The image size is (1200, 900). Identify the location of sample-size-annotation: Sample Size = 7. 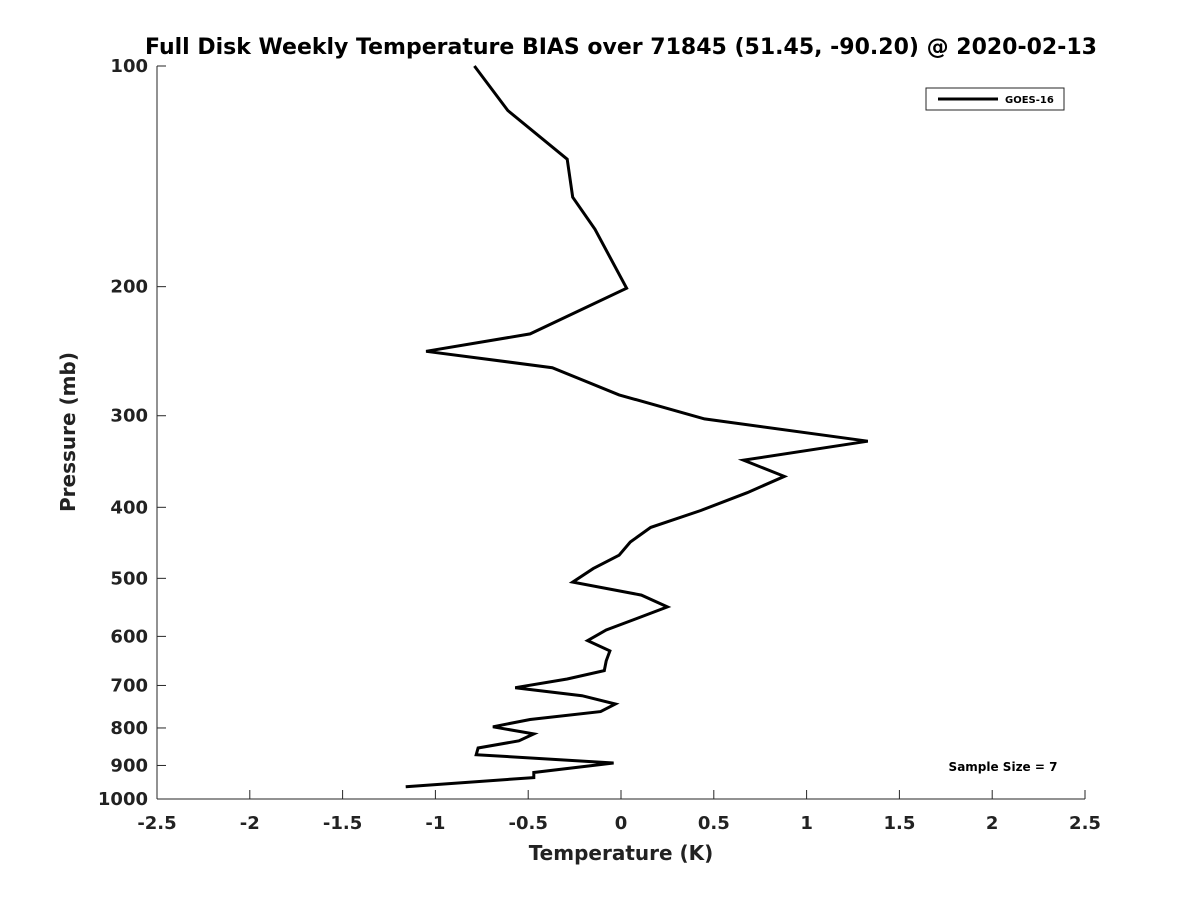
(1003, 767).